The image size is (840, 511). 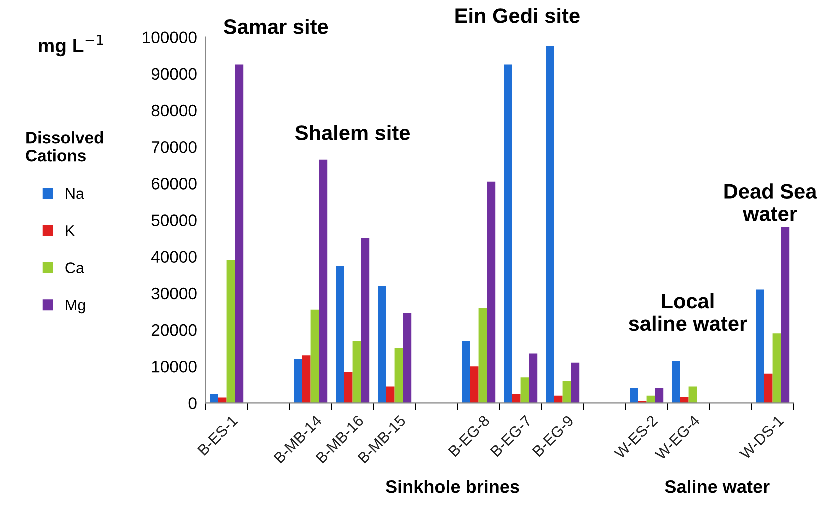 What do you see at coordinates (453, 487) in the screenshot?
I see `text: Sinkhole brines` at bounding box center [453, 487].